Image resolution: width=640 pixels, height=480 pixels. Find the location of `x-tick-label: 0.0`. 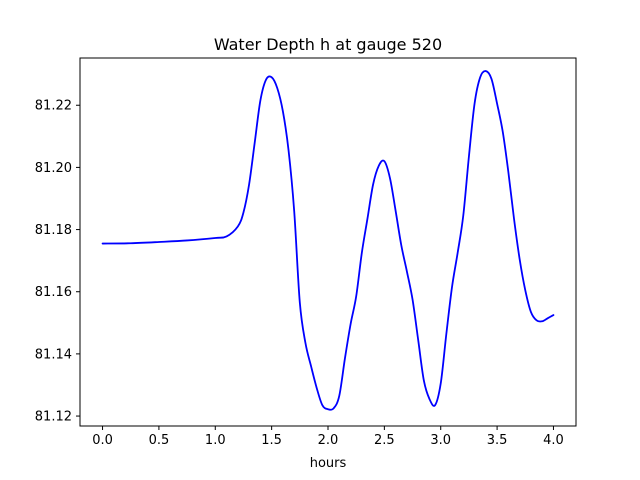

x-tick-label: 0.0 is located at coordinates (102, 440).